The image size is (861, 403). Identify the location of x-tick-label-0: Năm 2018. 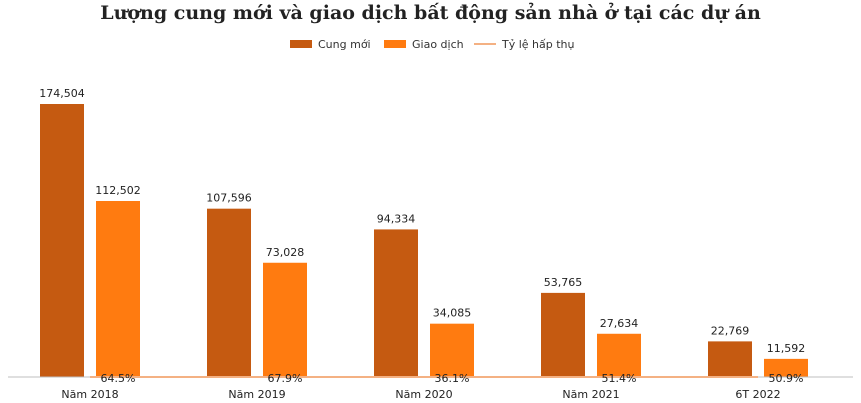
(89, 394).